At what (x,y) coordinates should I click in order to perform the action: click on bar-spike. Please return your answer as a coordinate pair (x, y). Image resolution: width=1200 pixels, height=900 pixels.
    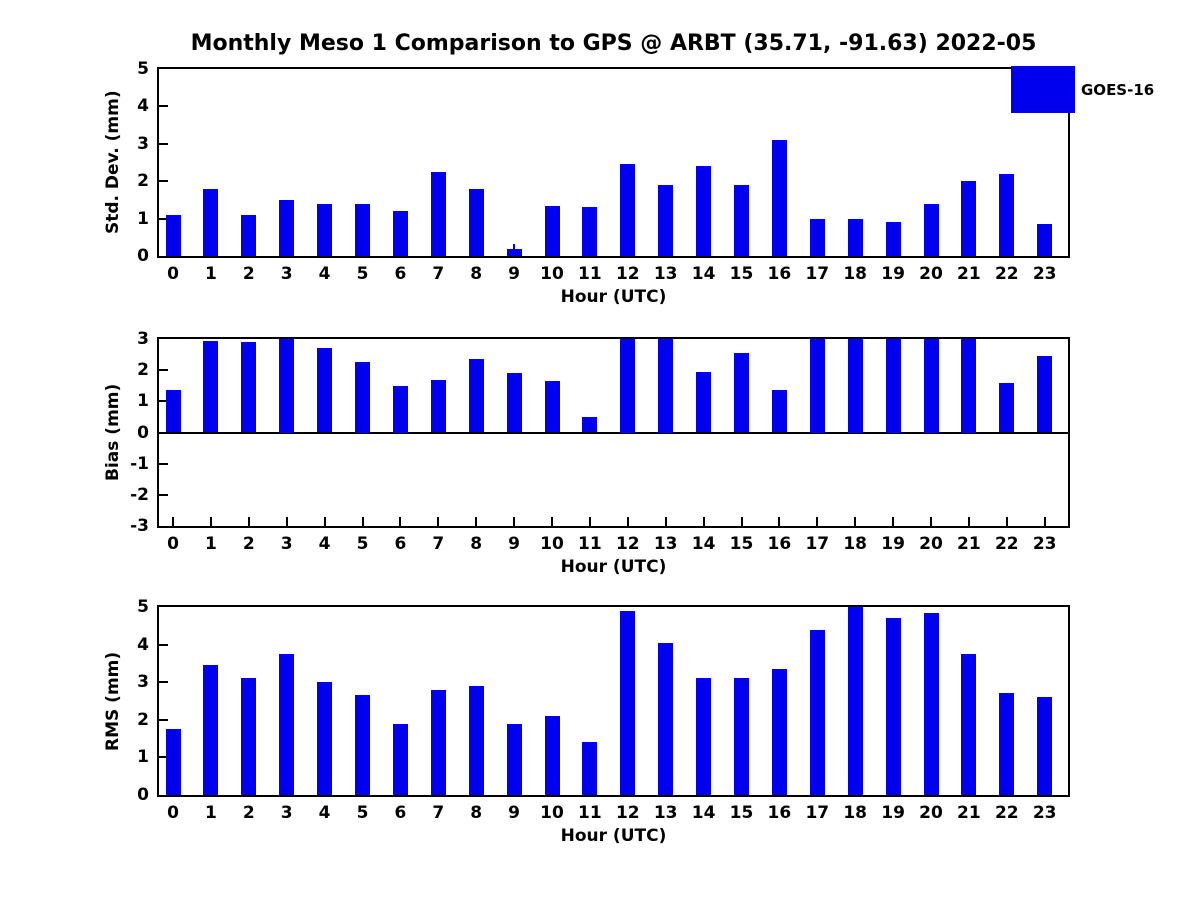
    Looking at the image, I should click on (514, 246).